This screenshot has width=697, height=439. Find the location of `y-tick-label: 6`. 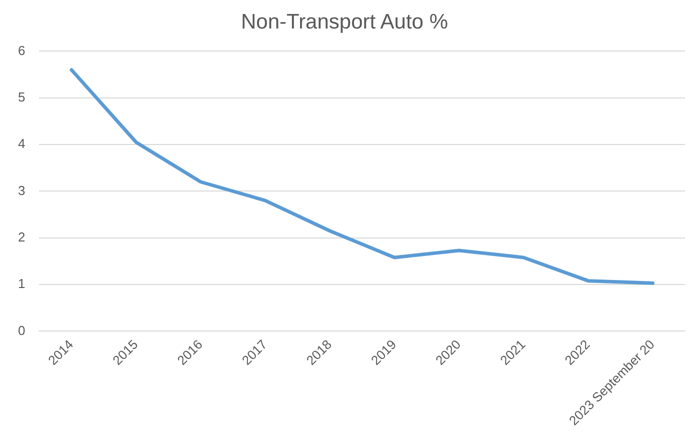

y-tick-label: 6 is located at coordinates (22, 50).